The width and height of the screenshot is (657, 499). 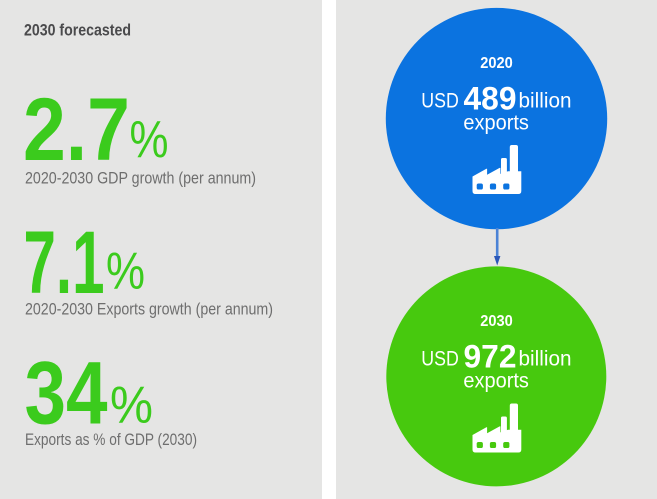 I want to click on svg-text: Exports as % of GDP (2030), so click(x=111, y=440).